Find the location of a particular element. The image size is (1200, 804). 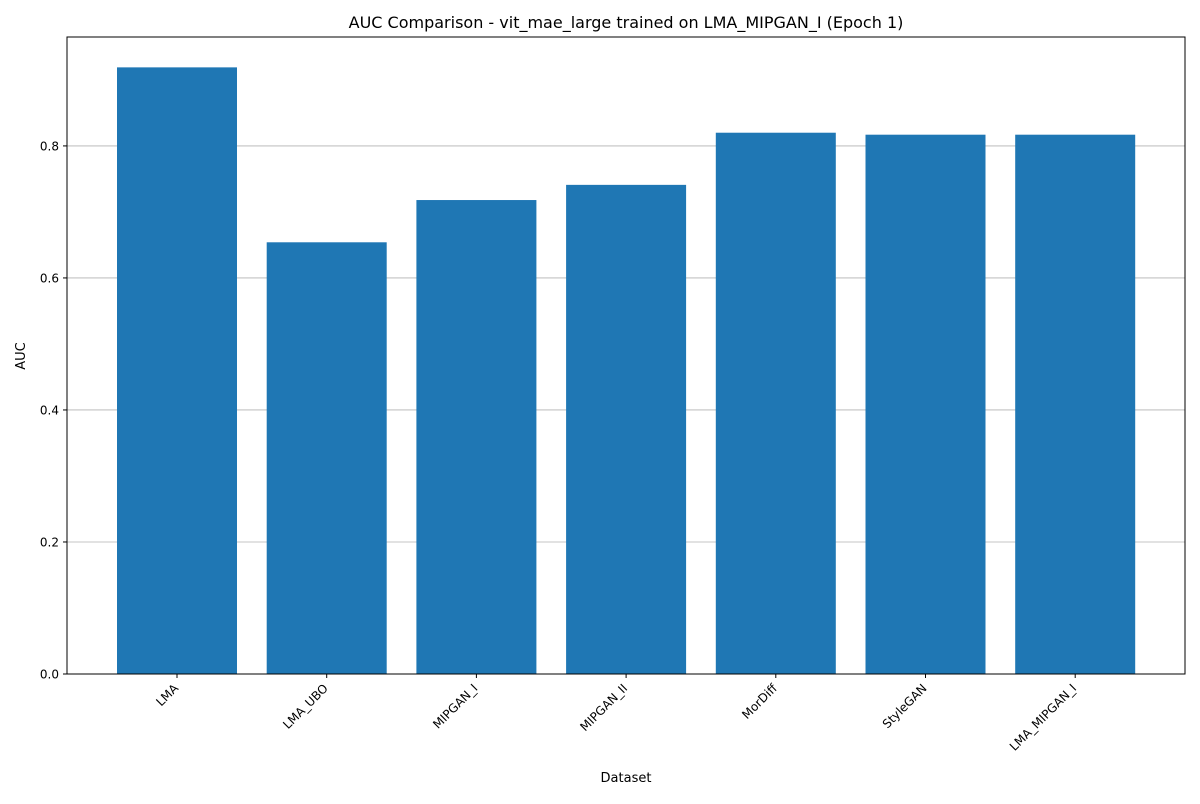

y-axis-ticks: 0.0 0.2 0.4 0.6 0.8 is located at coordinates (53, 410).